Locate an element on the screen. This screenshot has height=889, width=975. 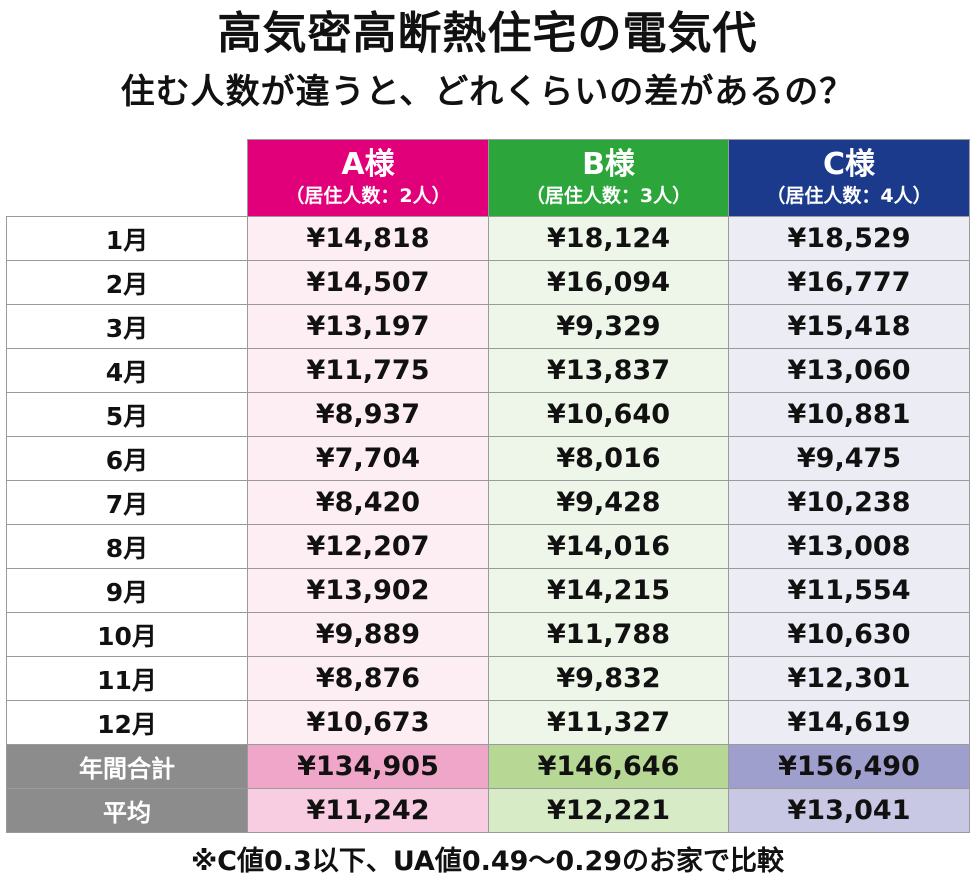
footnote: ※C値0.3以下、UA値0.49〜0.29のお家で比較 is located at coordinates (487, 861).